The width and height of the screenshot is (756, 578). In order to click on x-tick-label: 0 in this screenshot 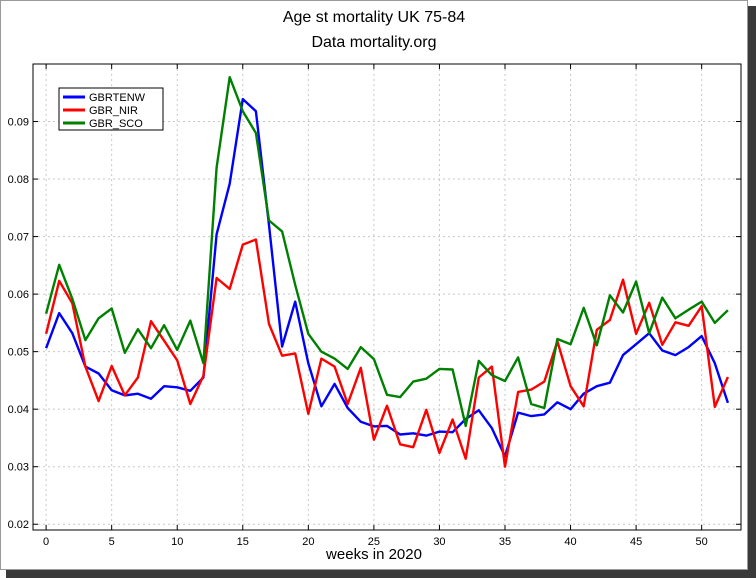, I will do `click(46, 542)`.